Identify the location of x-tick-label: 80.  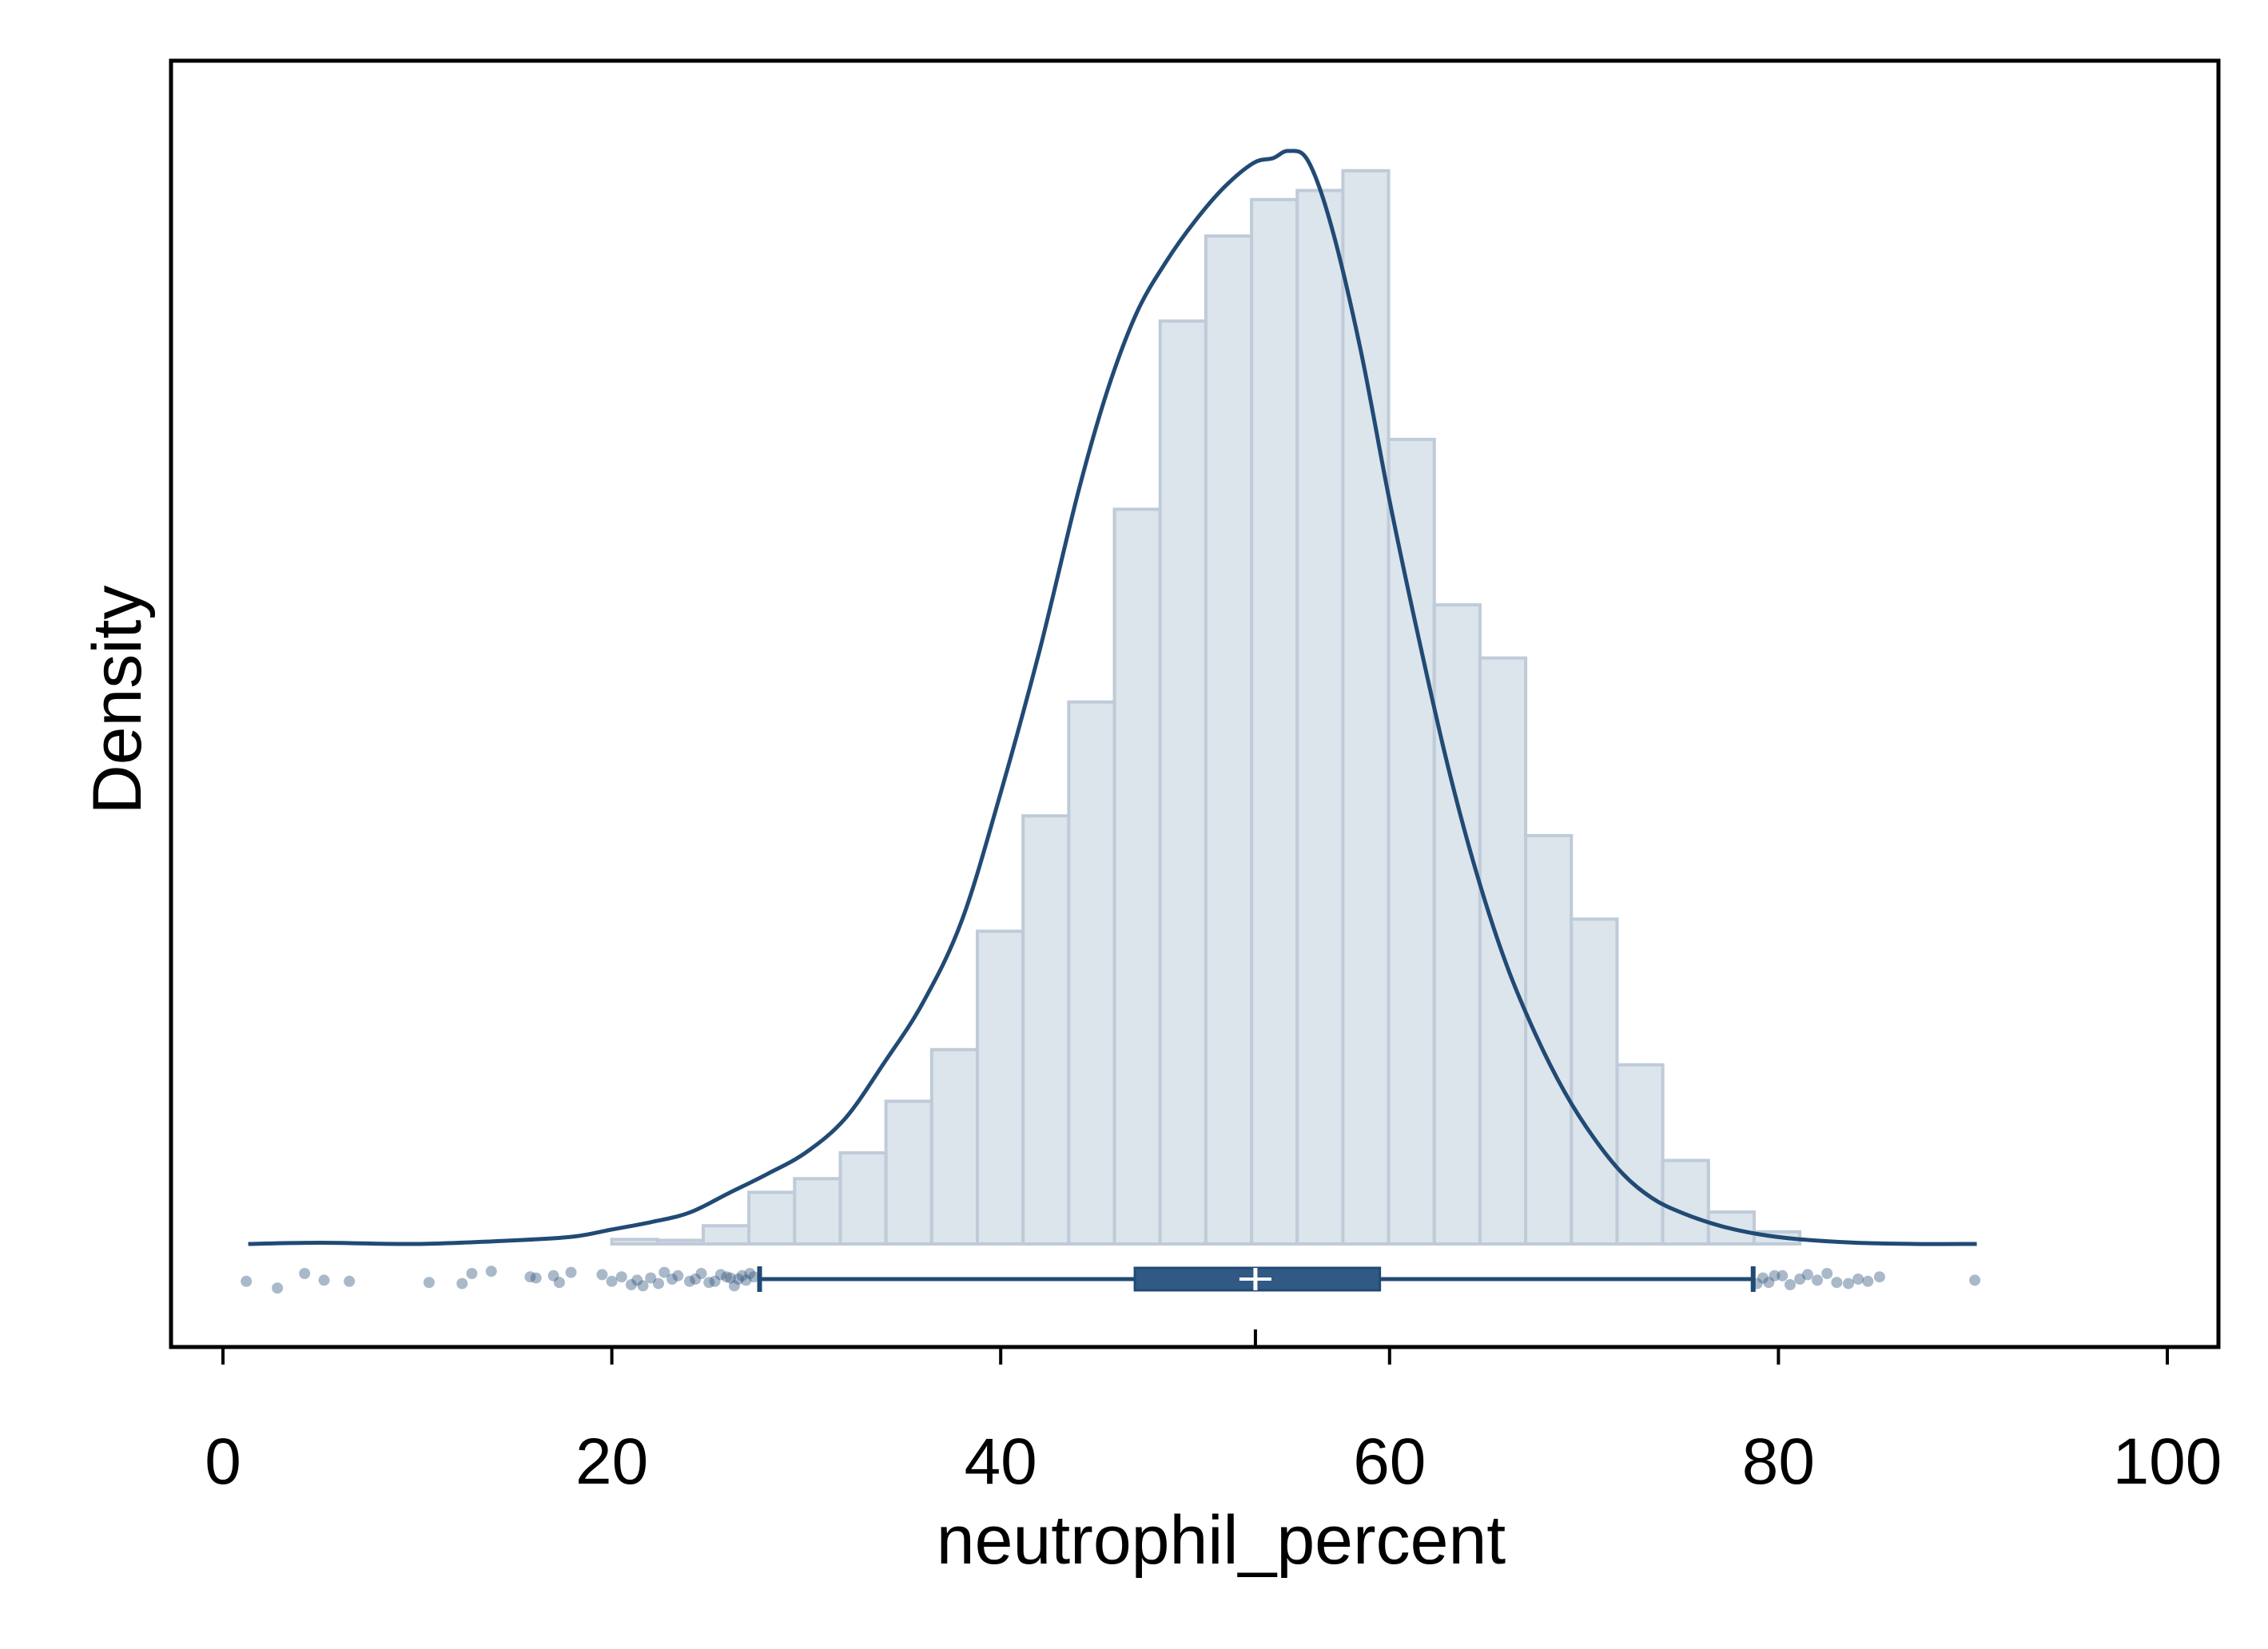
(1779, 1461).